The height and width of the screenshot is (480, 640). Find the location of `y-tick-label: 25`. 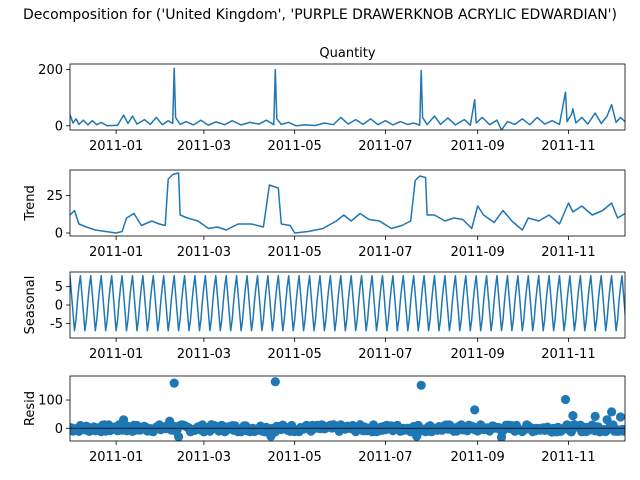

y-tick-label: 25 is located at coordinates (54, 196).